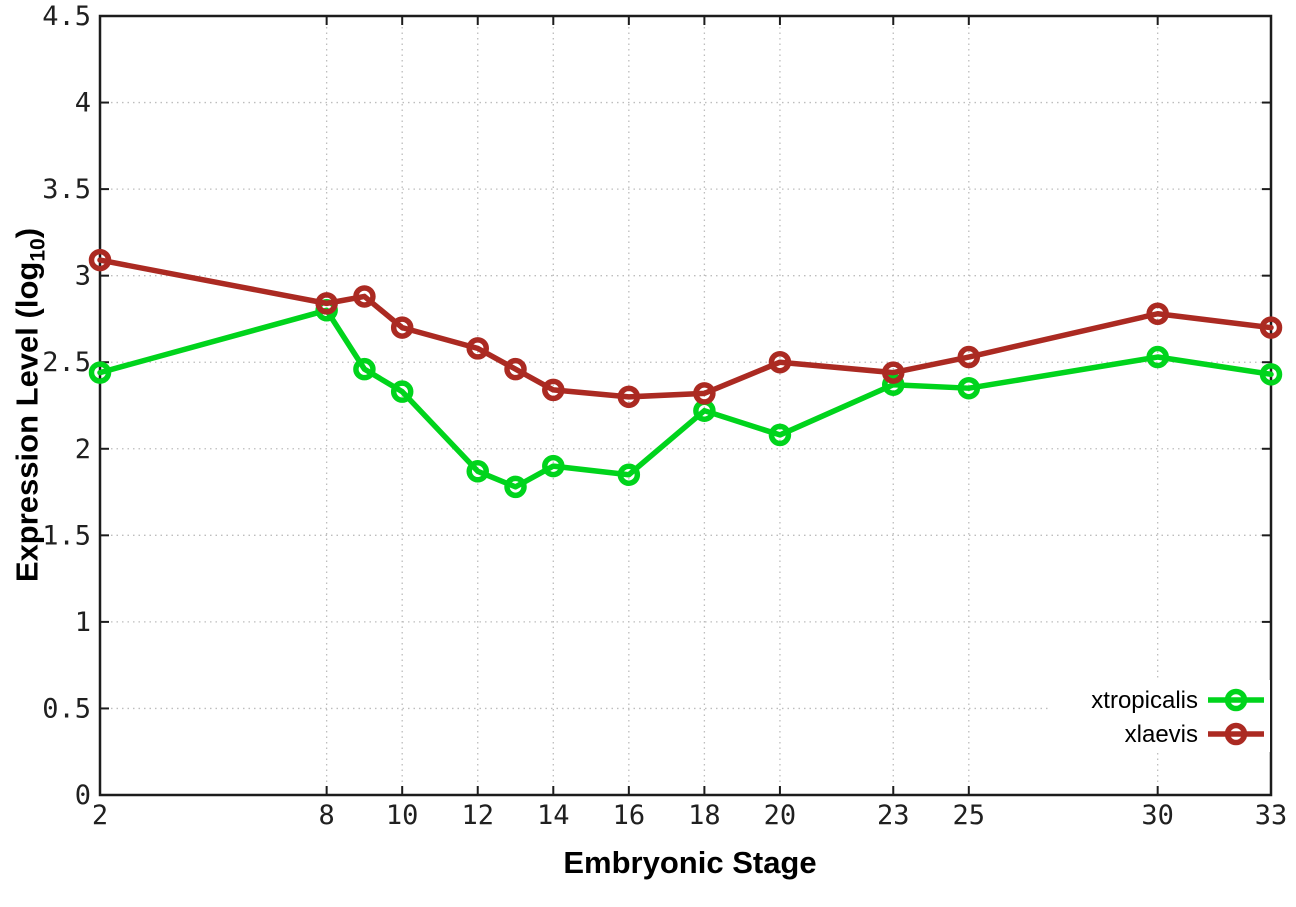 The image size is (1296, 907). What do you see at coordinates (1157, 815) in the screenshot?
I see `x-tick-label: 30` at bounding box center [1157, 815].